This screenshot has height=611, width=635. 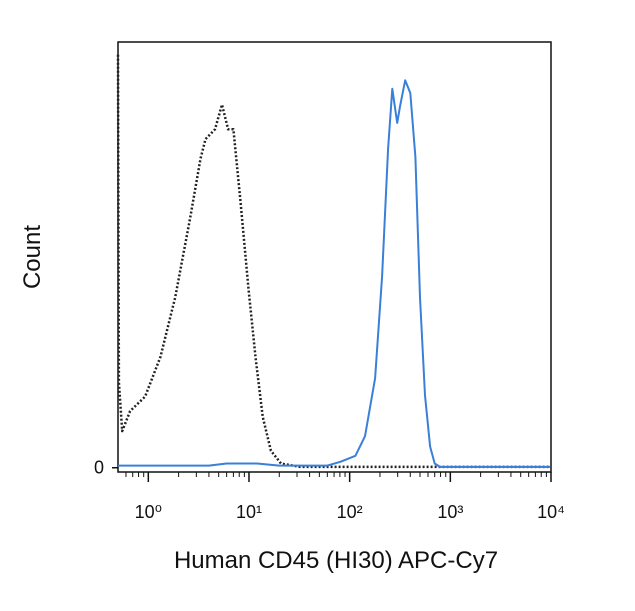 I want to click on y-axis-label: Count, so click(x=32, y=257).